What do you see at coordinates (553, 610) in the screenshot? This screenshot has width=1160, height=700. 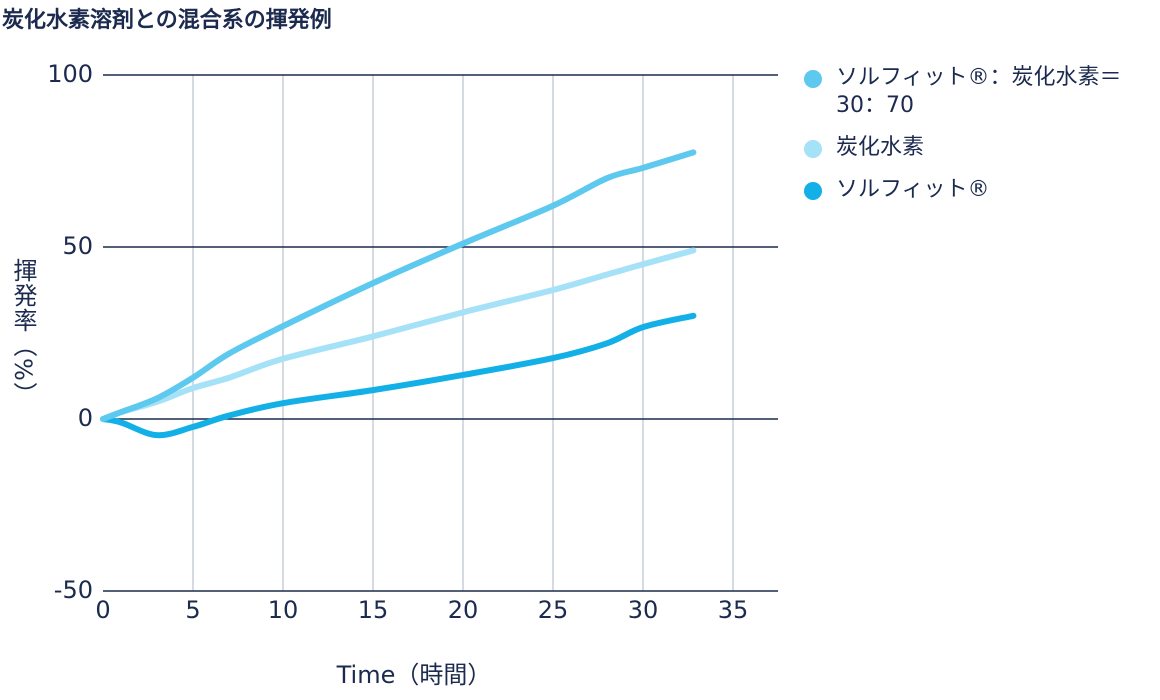 I see `x-tick-label: 25` at bounding box center [553, 610].